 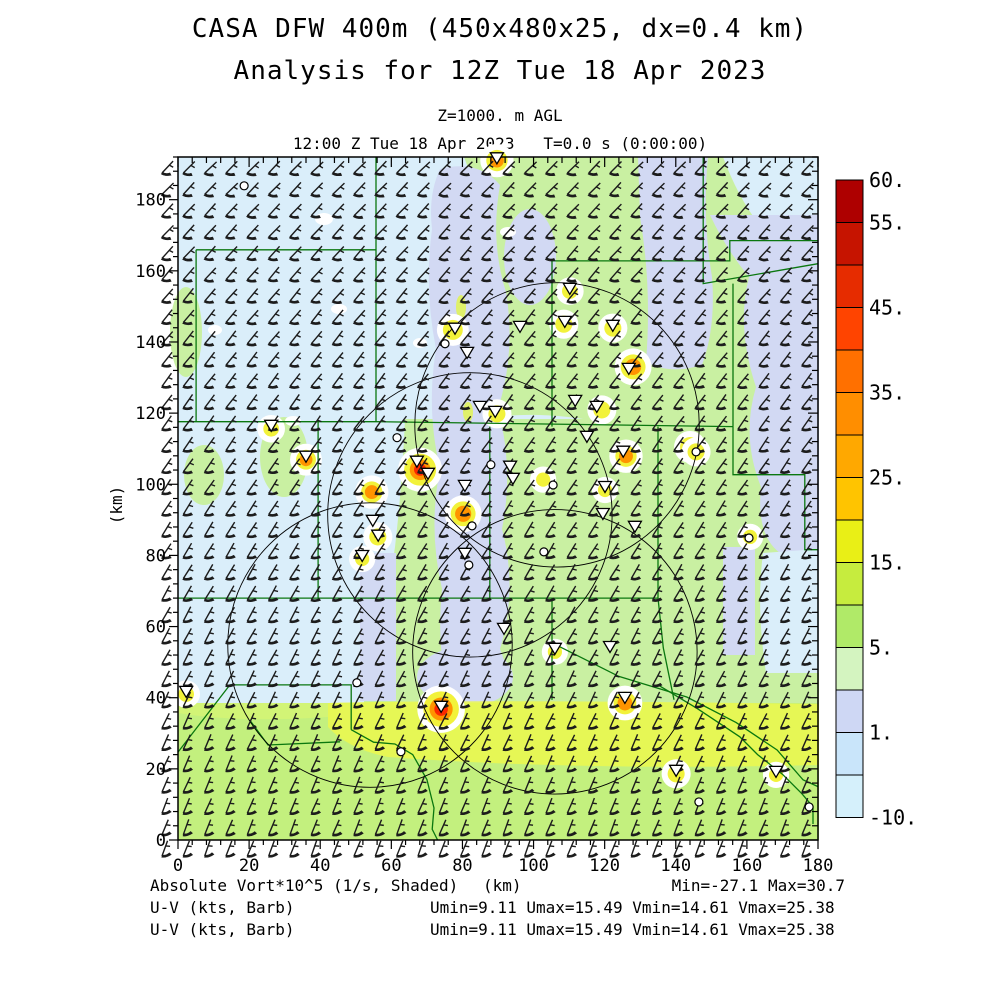 I want to click on colorbar-tick-label: 45., so click(x=887, y=308).